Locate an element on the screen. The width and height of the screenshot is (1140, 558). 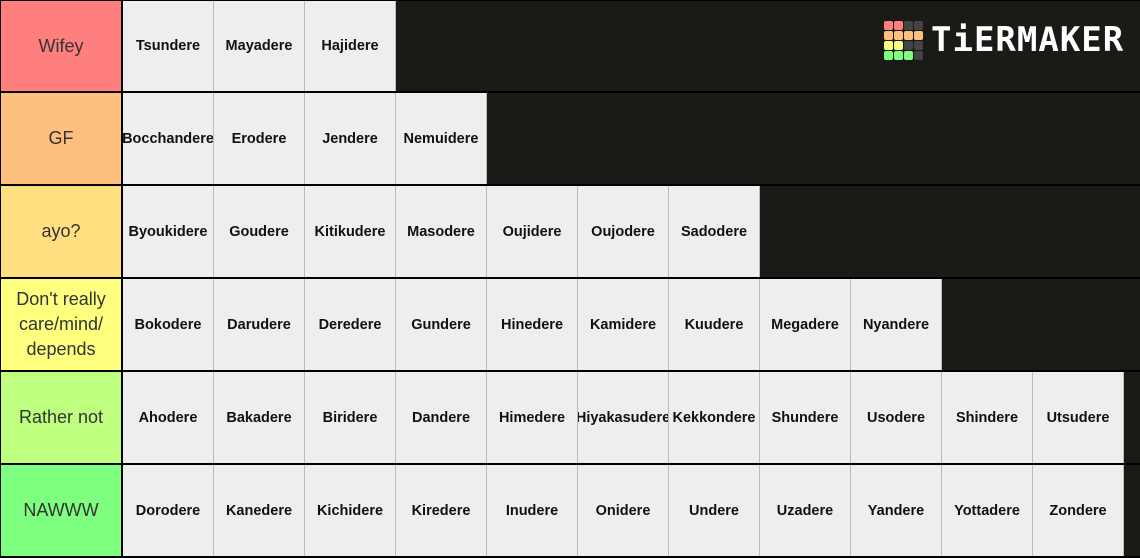
tier-item: Byoukidere is located at coordinates (168, 231).